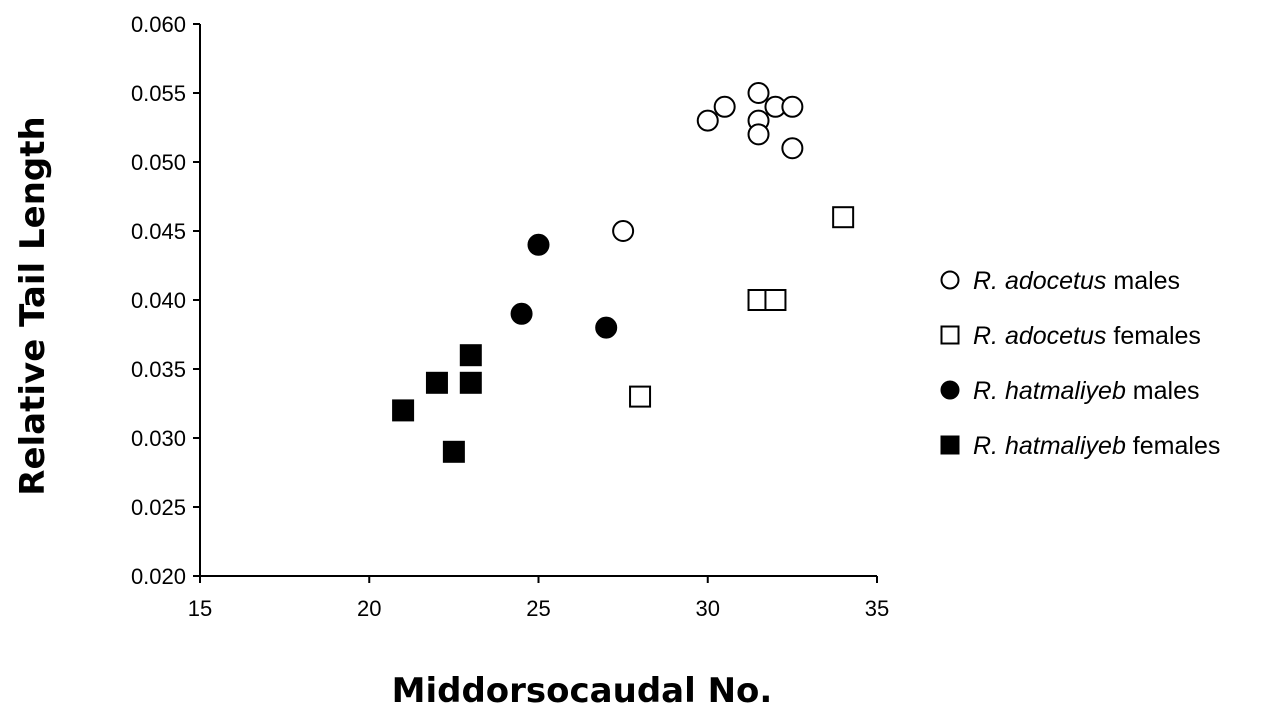  What do you see at coordinates (950, 280) in the screenshot?
I see `open-circle-legend-icon` at bounding box center [950, 280].